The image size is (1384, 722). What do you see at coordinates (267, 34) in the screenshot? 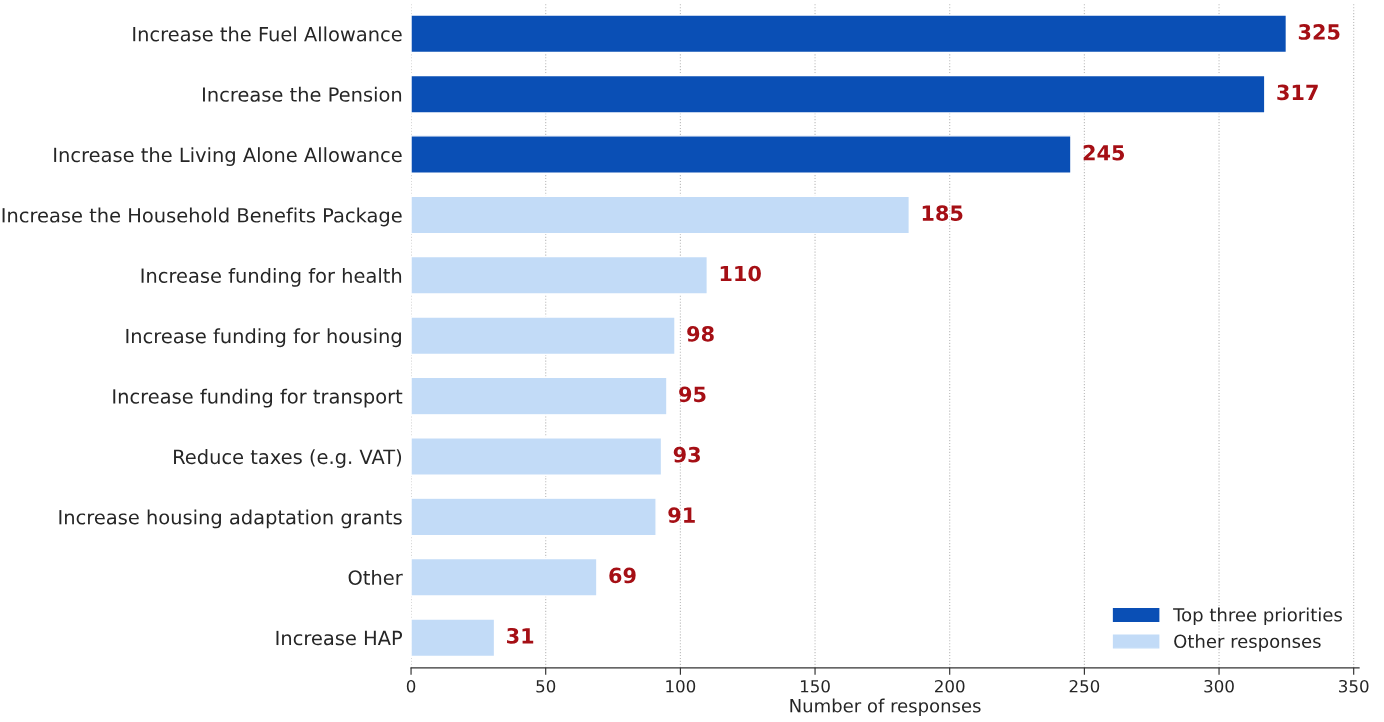
I see `y-tick-label: Increase the Fuel Allowance` at bounding box center [267, 34].